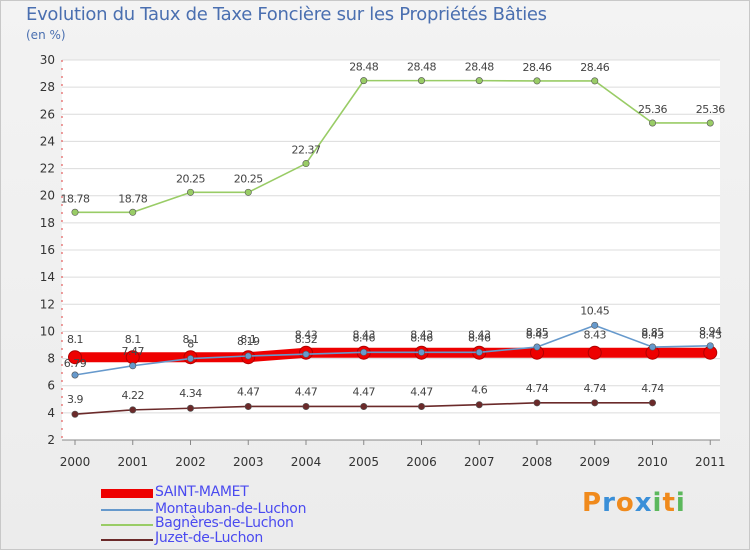 This screenshot has width=750, height=550. I want to click on logo-letter: t, so click(669, 503).